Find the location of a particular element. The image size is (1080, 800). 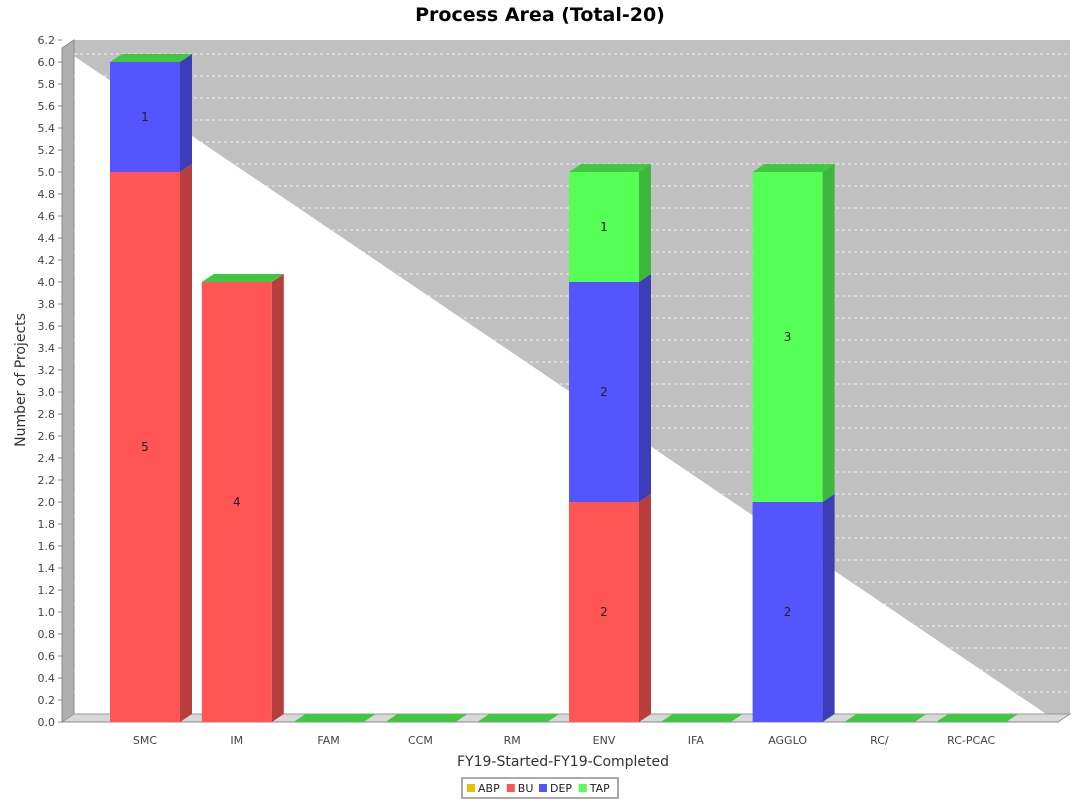

legend-entry: ABP is located at coordinates (489, 788).